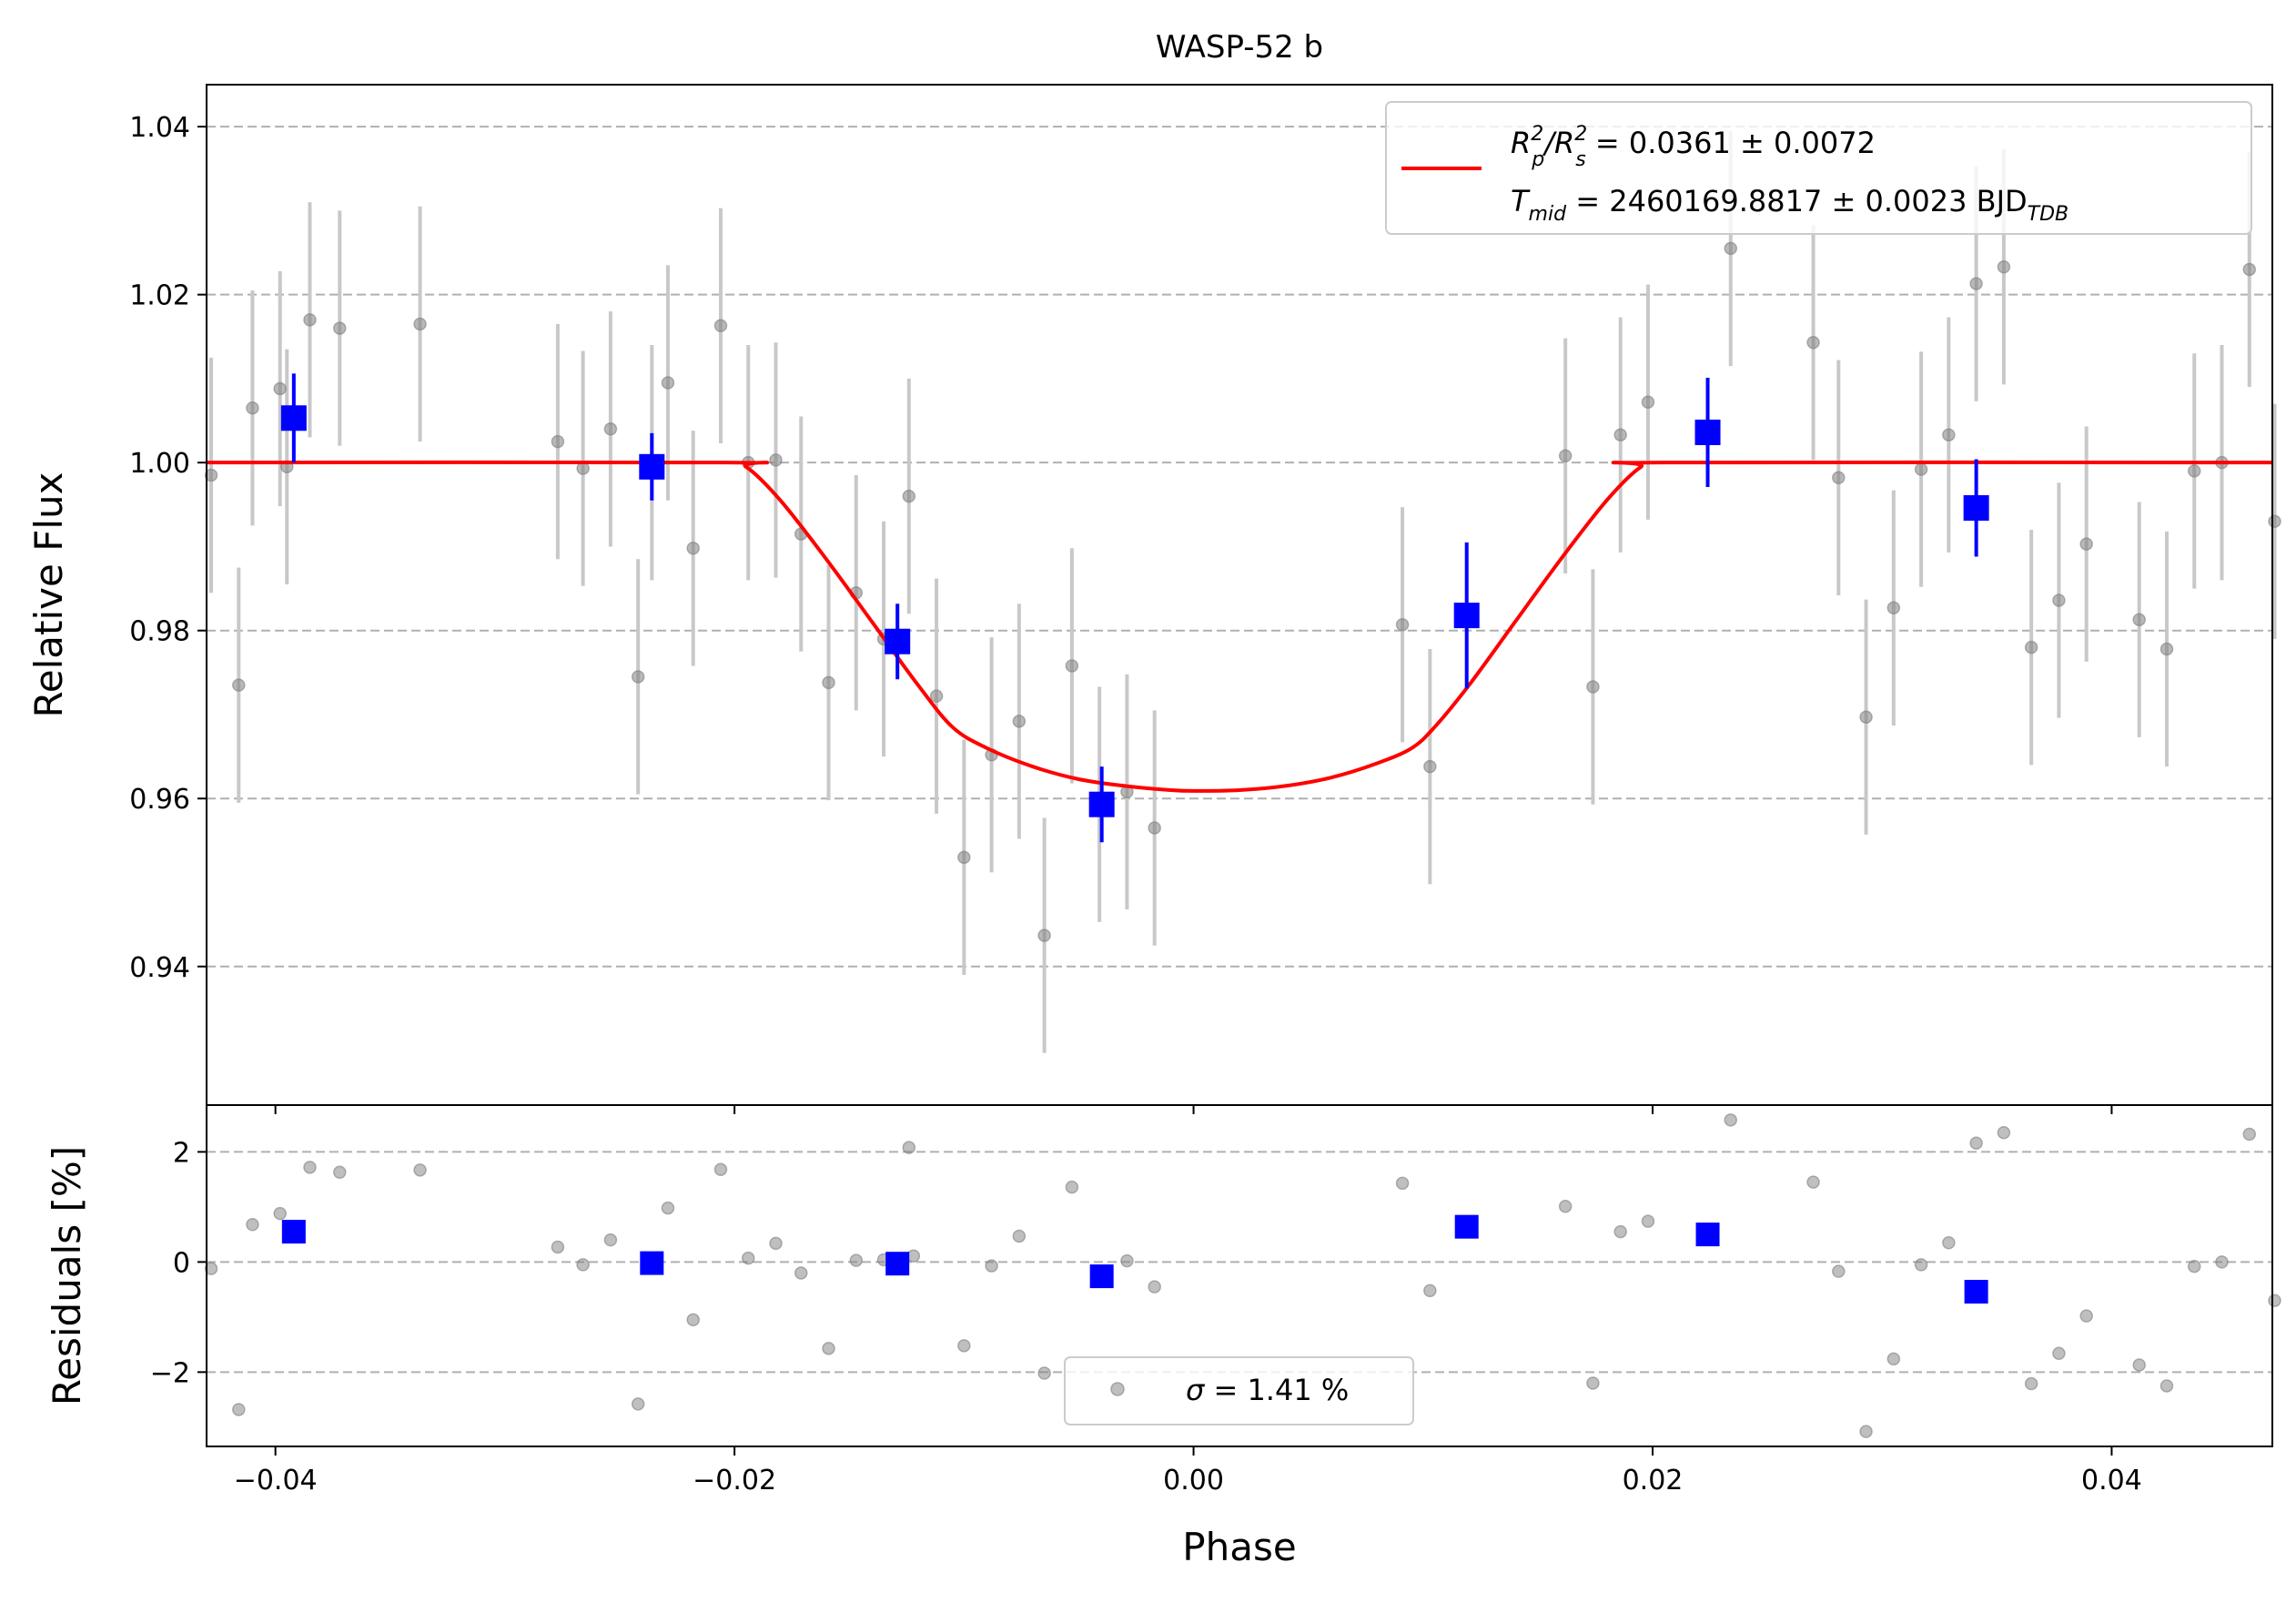 This screenshot has width=2296, height=1603. I want to click on sigma-legend-text: σ = 1.41 %, so click(1267, 1390).